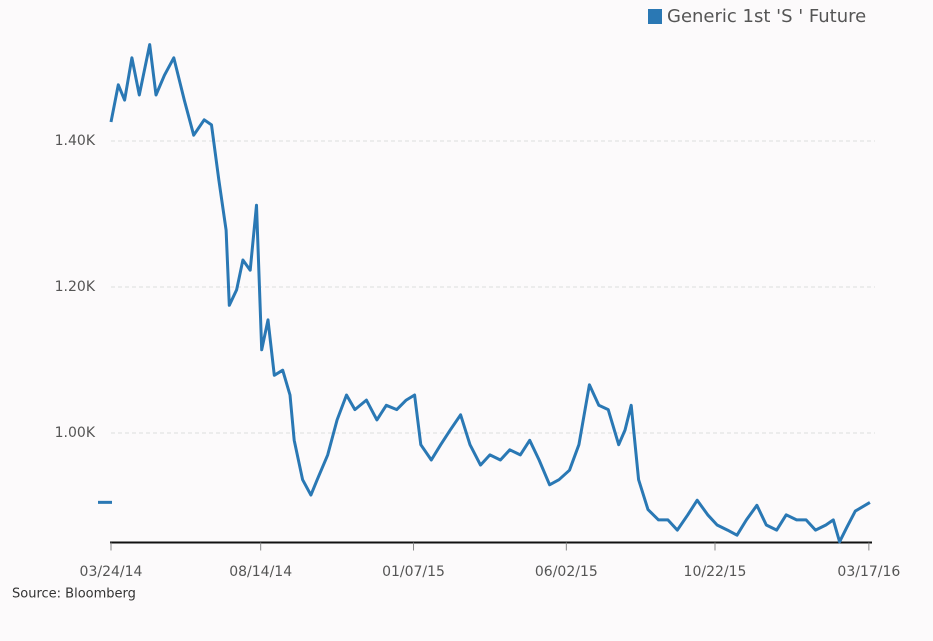 The width and height of the screenshot is (933, 641). What do you see at coordinates (413, 572) in the screenshot?
I see `x-tick-label: 01/07/15` at bounding box center [413, 572].